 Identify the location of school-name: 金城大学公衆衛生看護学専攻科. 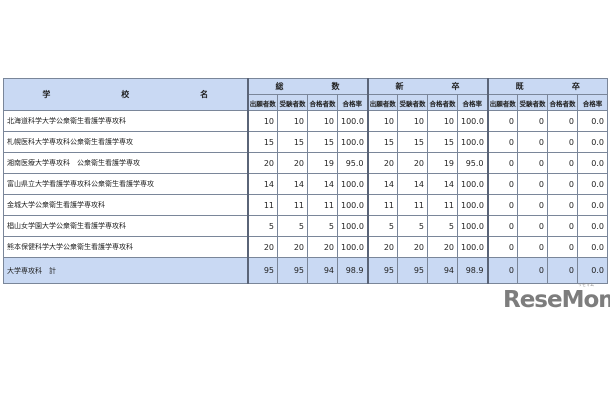
(125, 205).